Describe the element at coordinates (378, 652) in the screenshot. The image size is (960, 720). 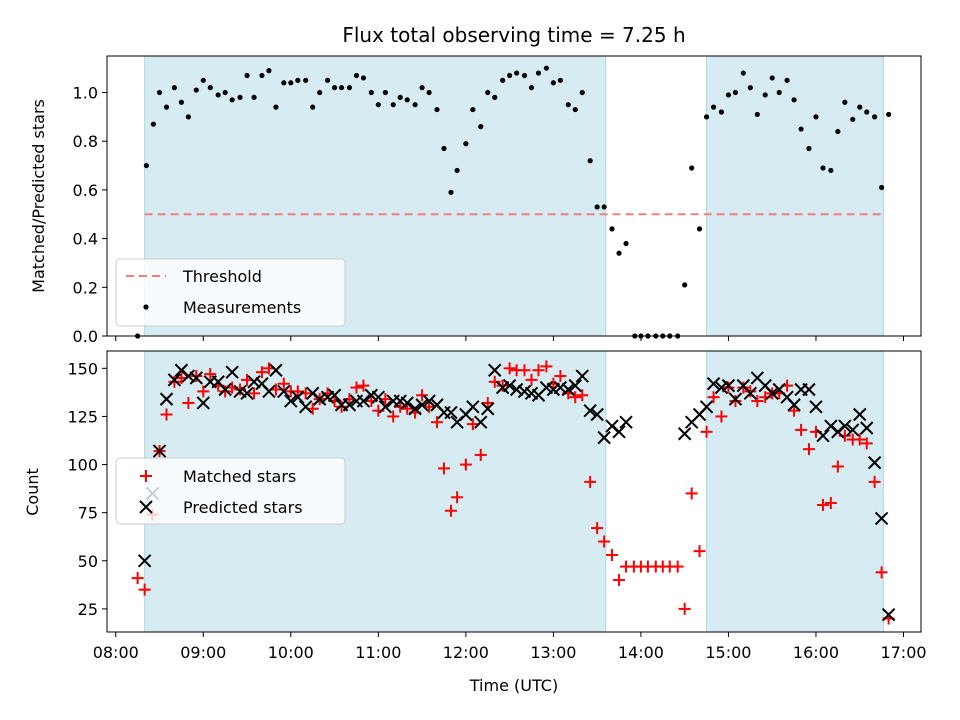
I see `x-tick-label: 11:00` at that location.